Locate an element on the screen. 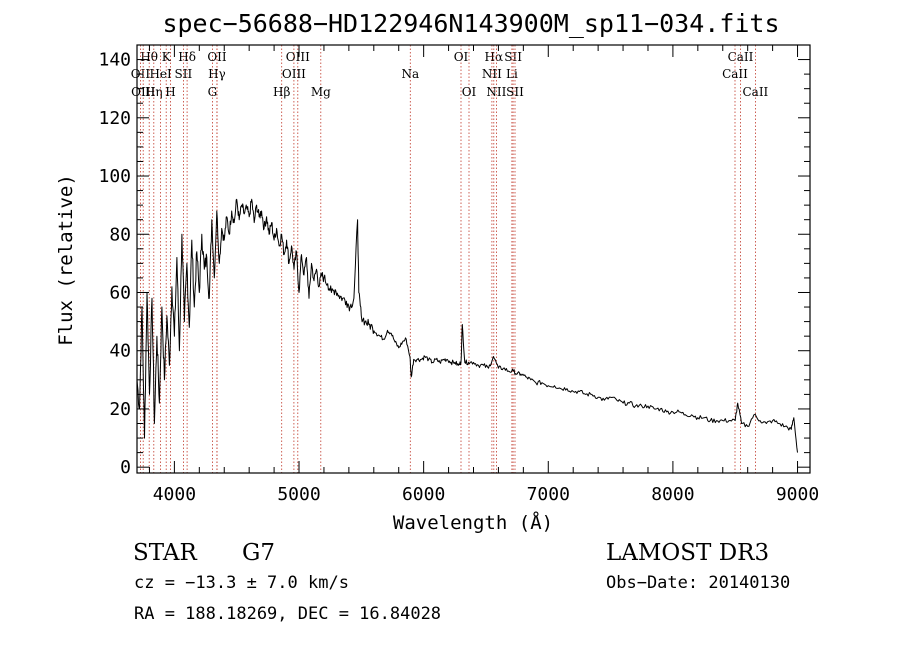 The height and width of the screenshot is (649, 900). line-label: Na is located at coordinates (410, 74).